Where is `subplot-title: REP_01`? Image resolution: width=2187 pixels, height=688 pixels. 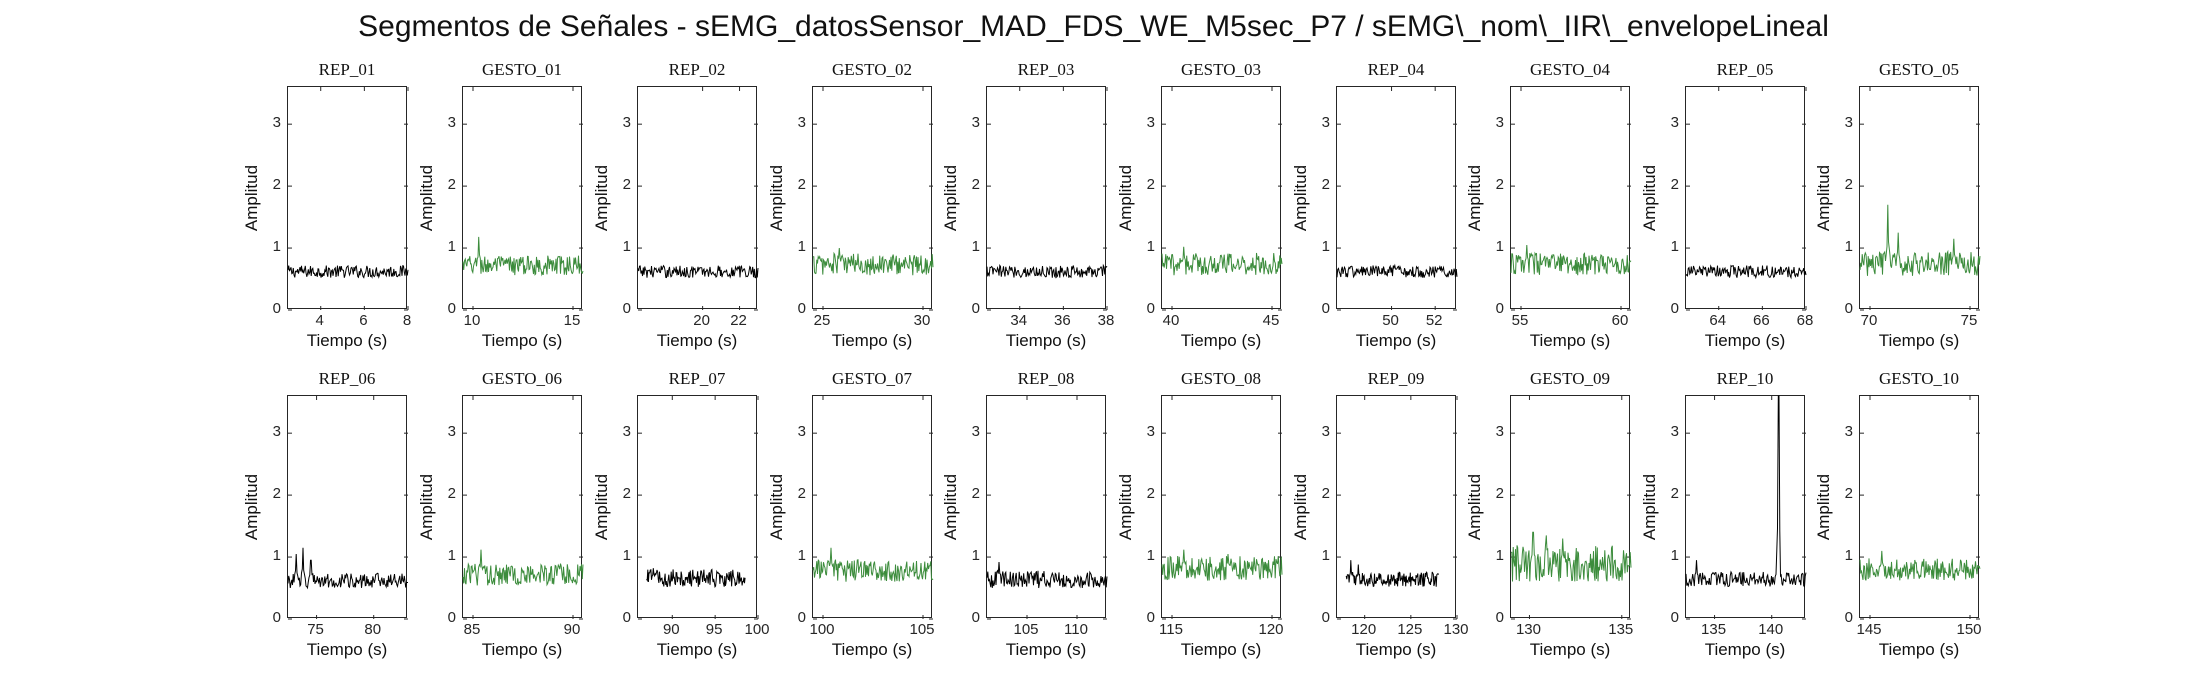
subplot-title: REP_01 is located at coordinates (347, 69).